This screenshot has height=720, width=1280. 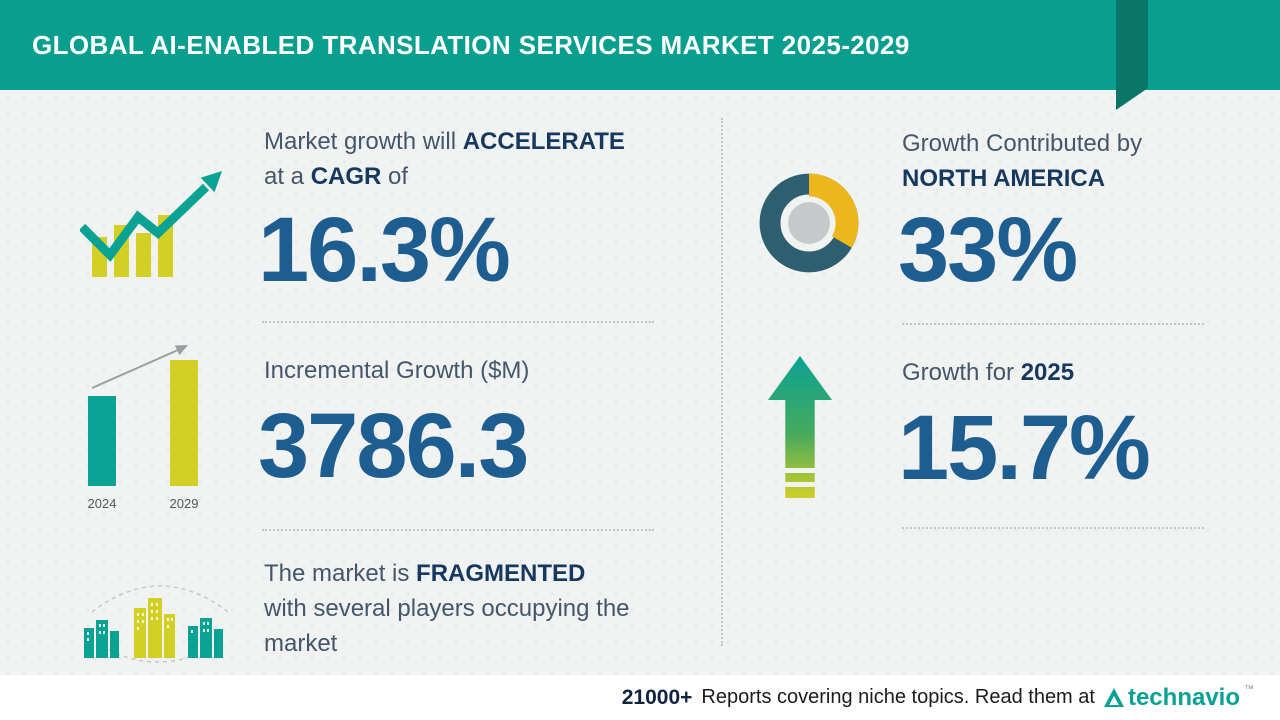 I want to click on cagr-text-normal-2: at a, so click(x=287, y=176).